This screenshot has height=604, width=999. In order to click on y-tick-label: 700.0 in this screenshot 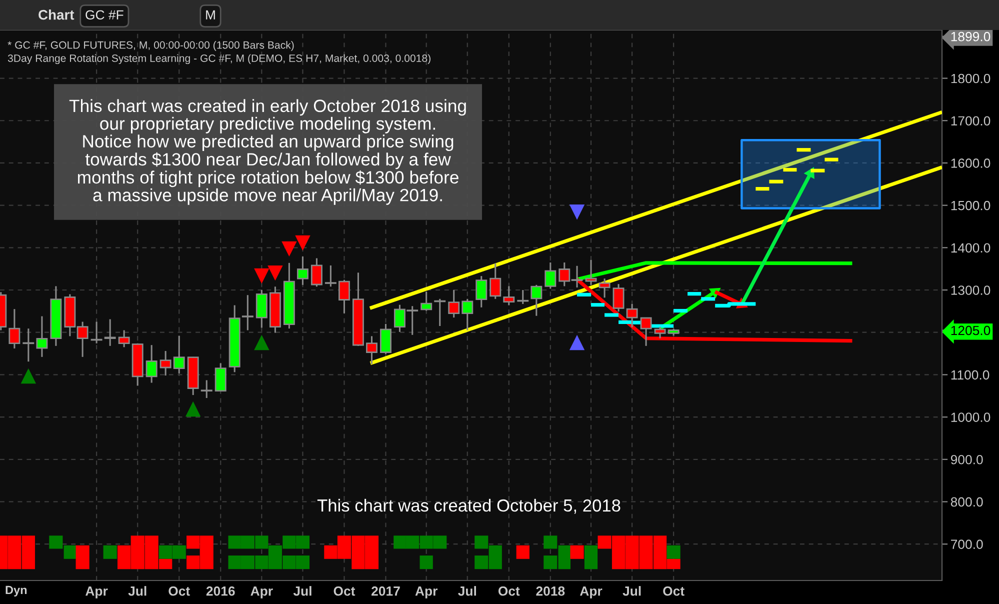, I will do `click(967, 544)`.